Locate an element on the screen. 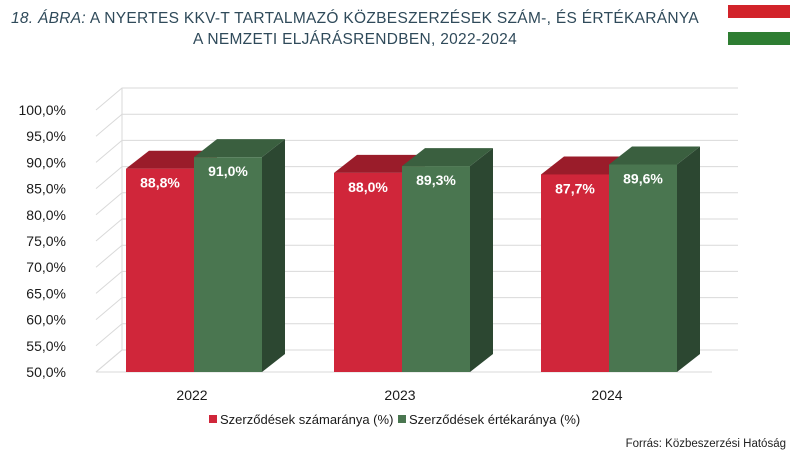 This screenshot has width=800, height=468. data-label: 88,0% is located at coordinates (368, 187).